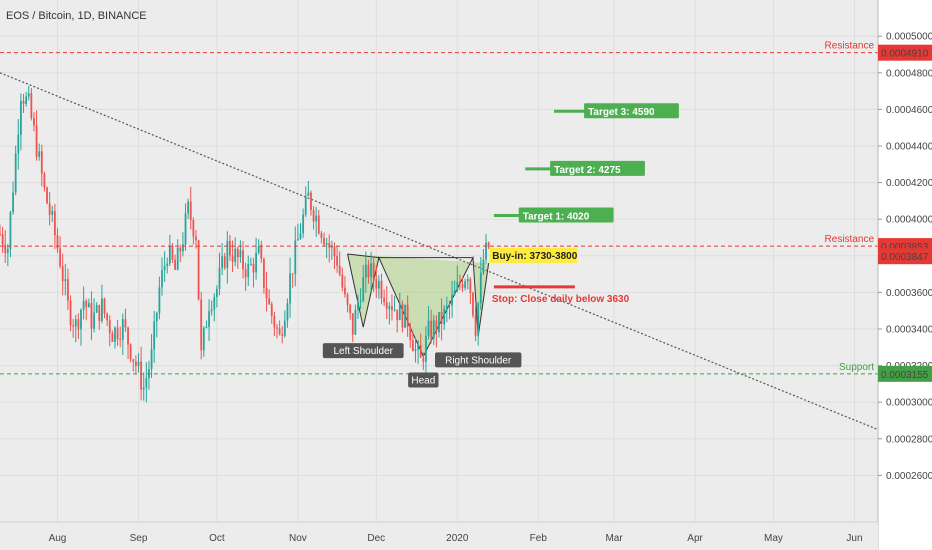  I want to click on y-tick-label: 0.0005000, so click(909, 37).